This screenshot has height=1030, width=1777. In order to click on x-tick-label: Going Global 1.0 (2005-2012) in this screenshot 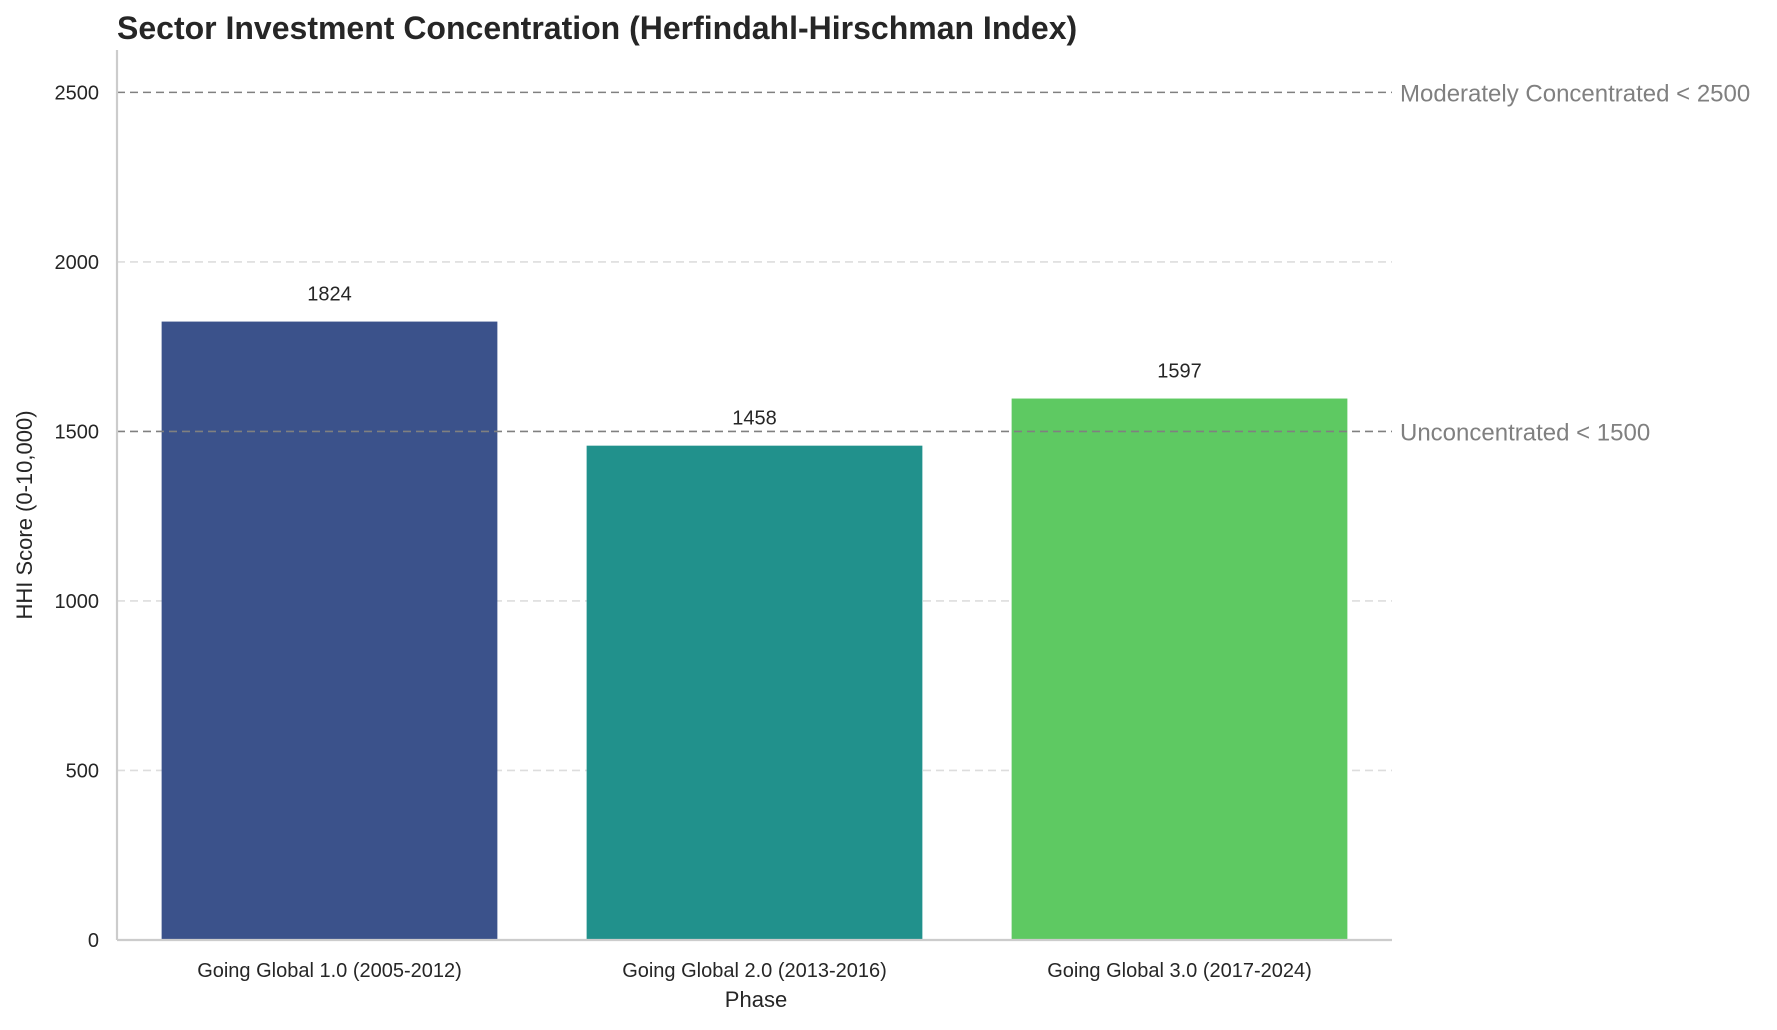, I will do `click(329, 971)`.